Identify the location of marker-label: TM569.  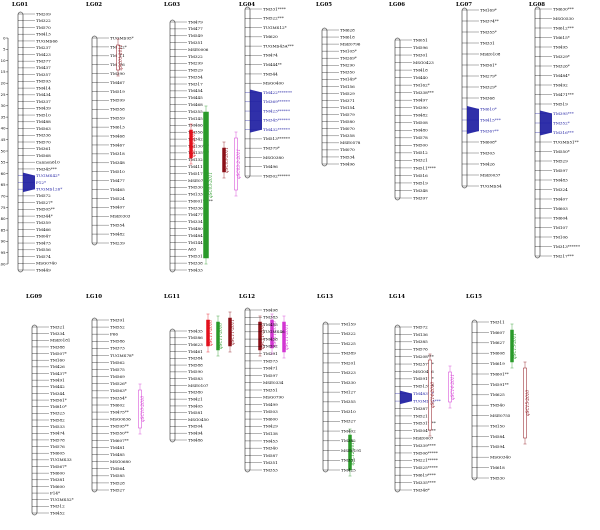
(117, 376).